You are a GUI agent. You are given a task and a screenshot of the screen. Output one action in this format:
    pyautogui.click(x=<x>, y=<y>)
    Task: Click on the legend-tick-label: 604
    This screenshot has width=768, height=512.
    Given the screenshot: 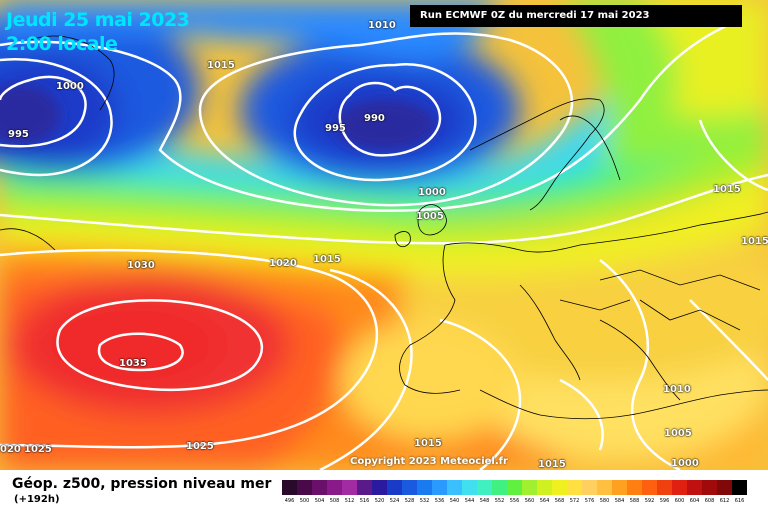 What is the action you would take?
    pyautogui.click(x=694, y=501)
    